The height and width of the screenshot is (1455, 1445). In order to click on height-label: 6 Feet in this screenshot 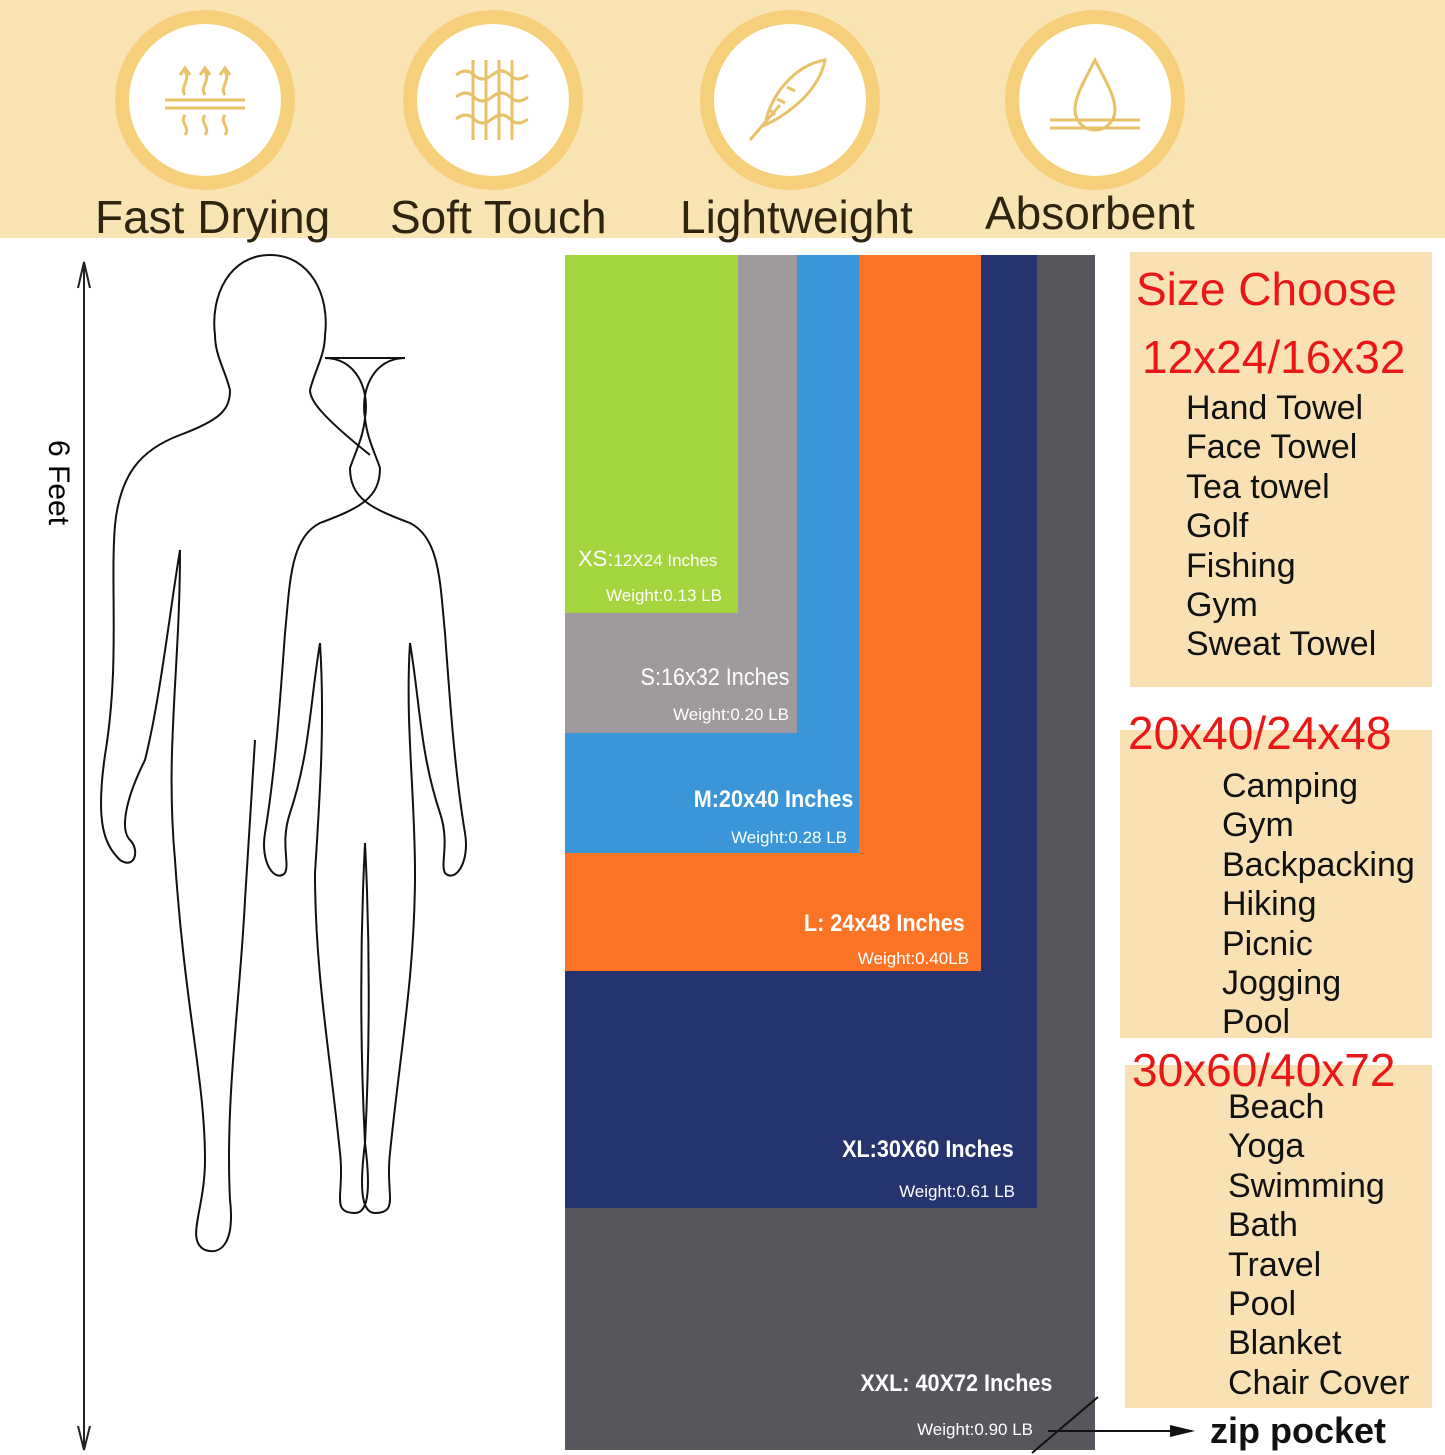, I will do `click(58, 483)`.